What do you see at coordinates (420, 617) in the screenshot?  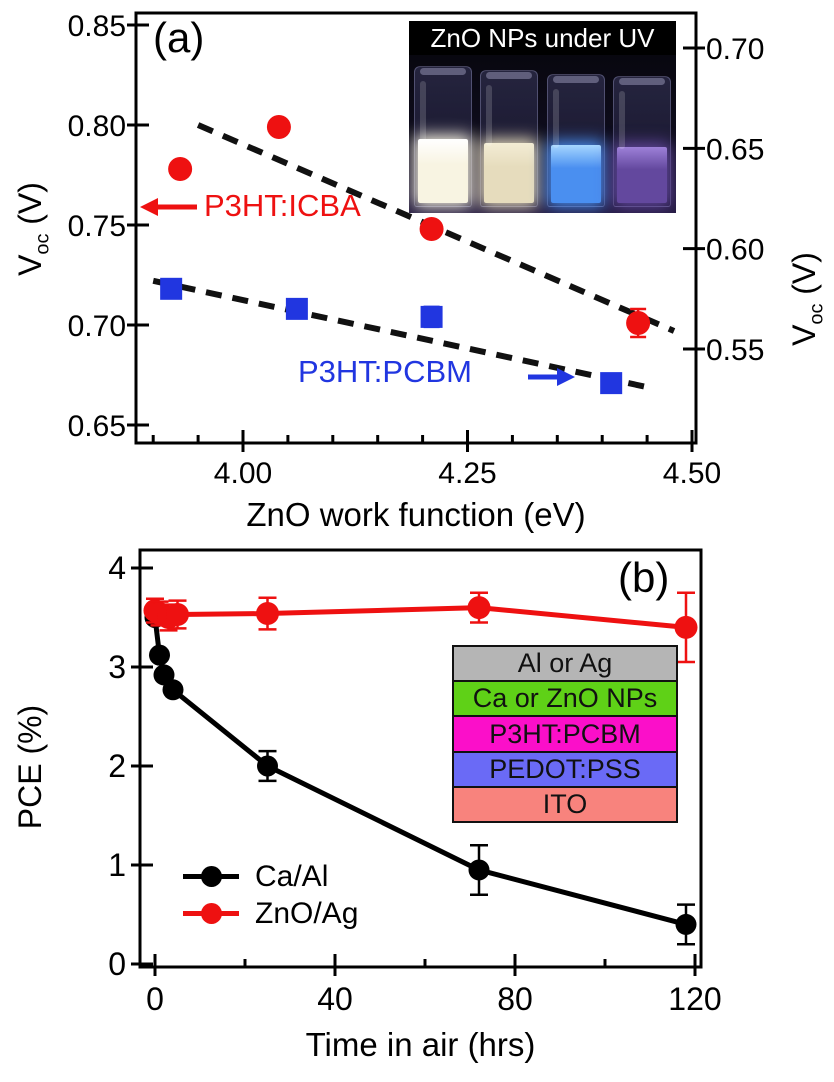 I see `series-line` at bounding box center [420, 617].